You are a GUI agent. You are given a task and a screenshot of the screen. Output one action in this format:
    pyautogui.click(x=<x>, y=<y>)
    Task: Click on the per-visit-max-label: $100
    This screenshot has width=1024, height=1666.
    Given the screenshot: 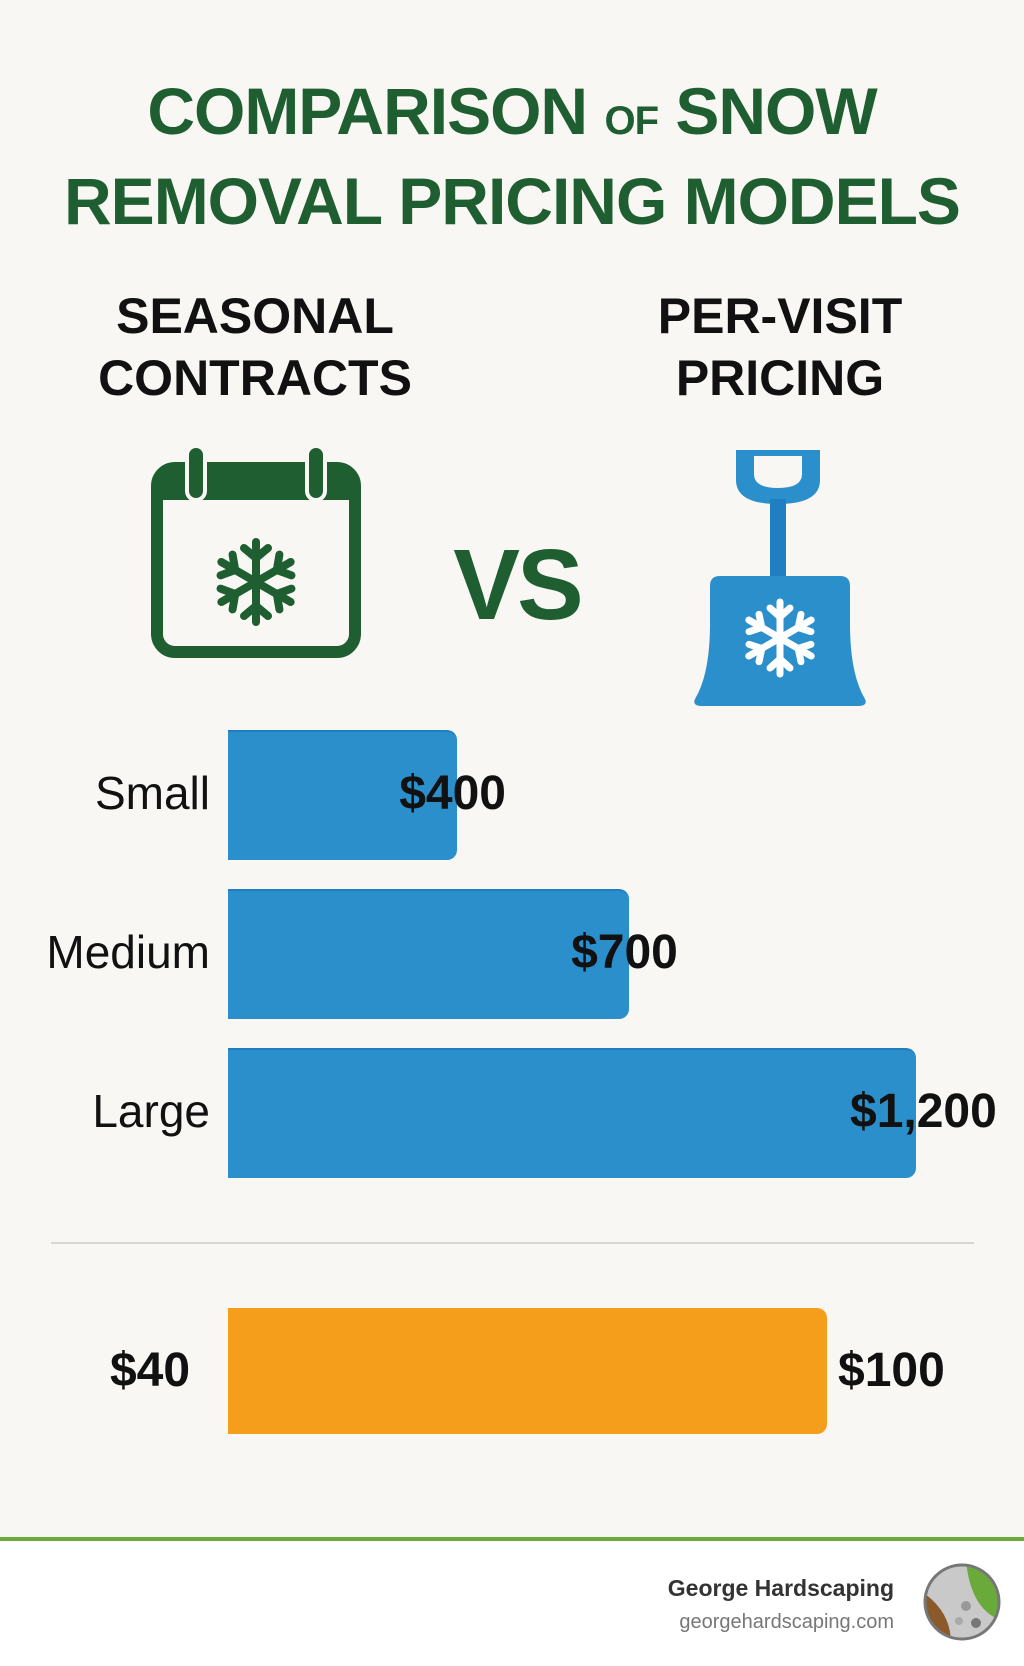 What is the action you would take?
    pyautogui.click(x=891, y=1370)
    